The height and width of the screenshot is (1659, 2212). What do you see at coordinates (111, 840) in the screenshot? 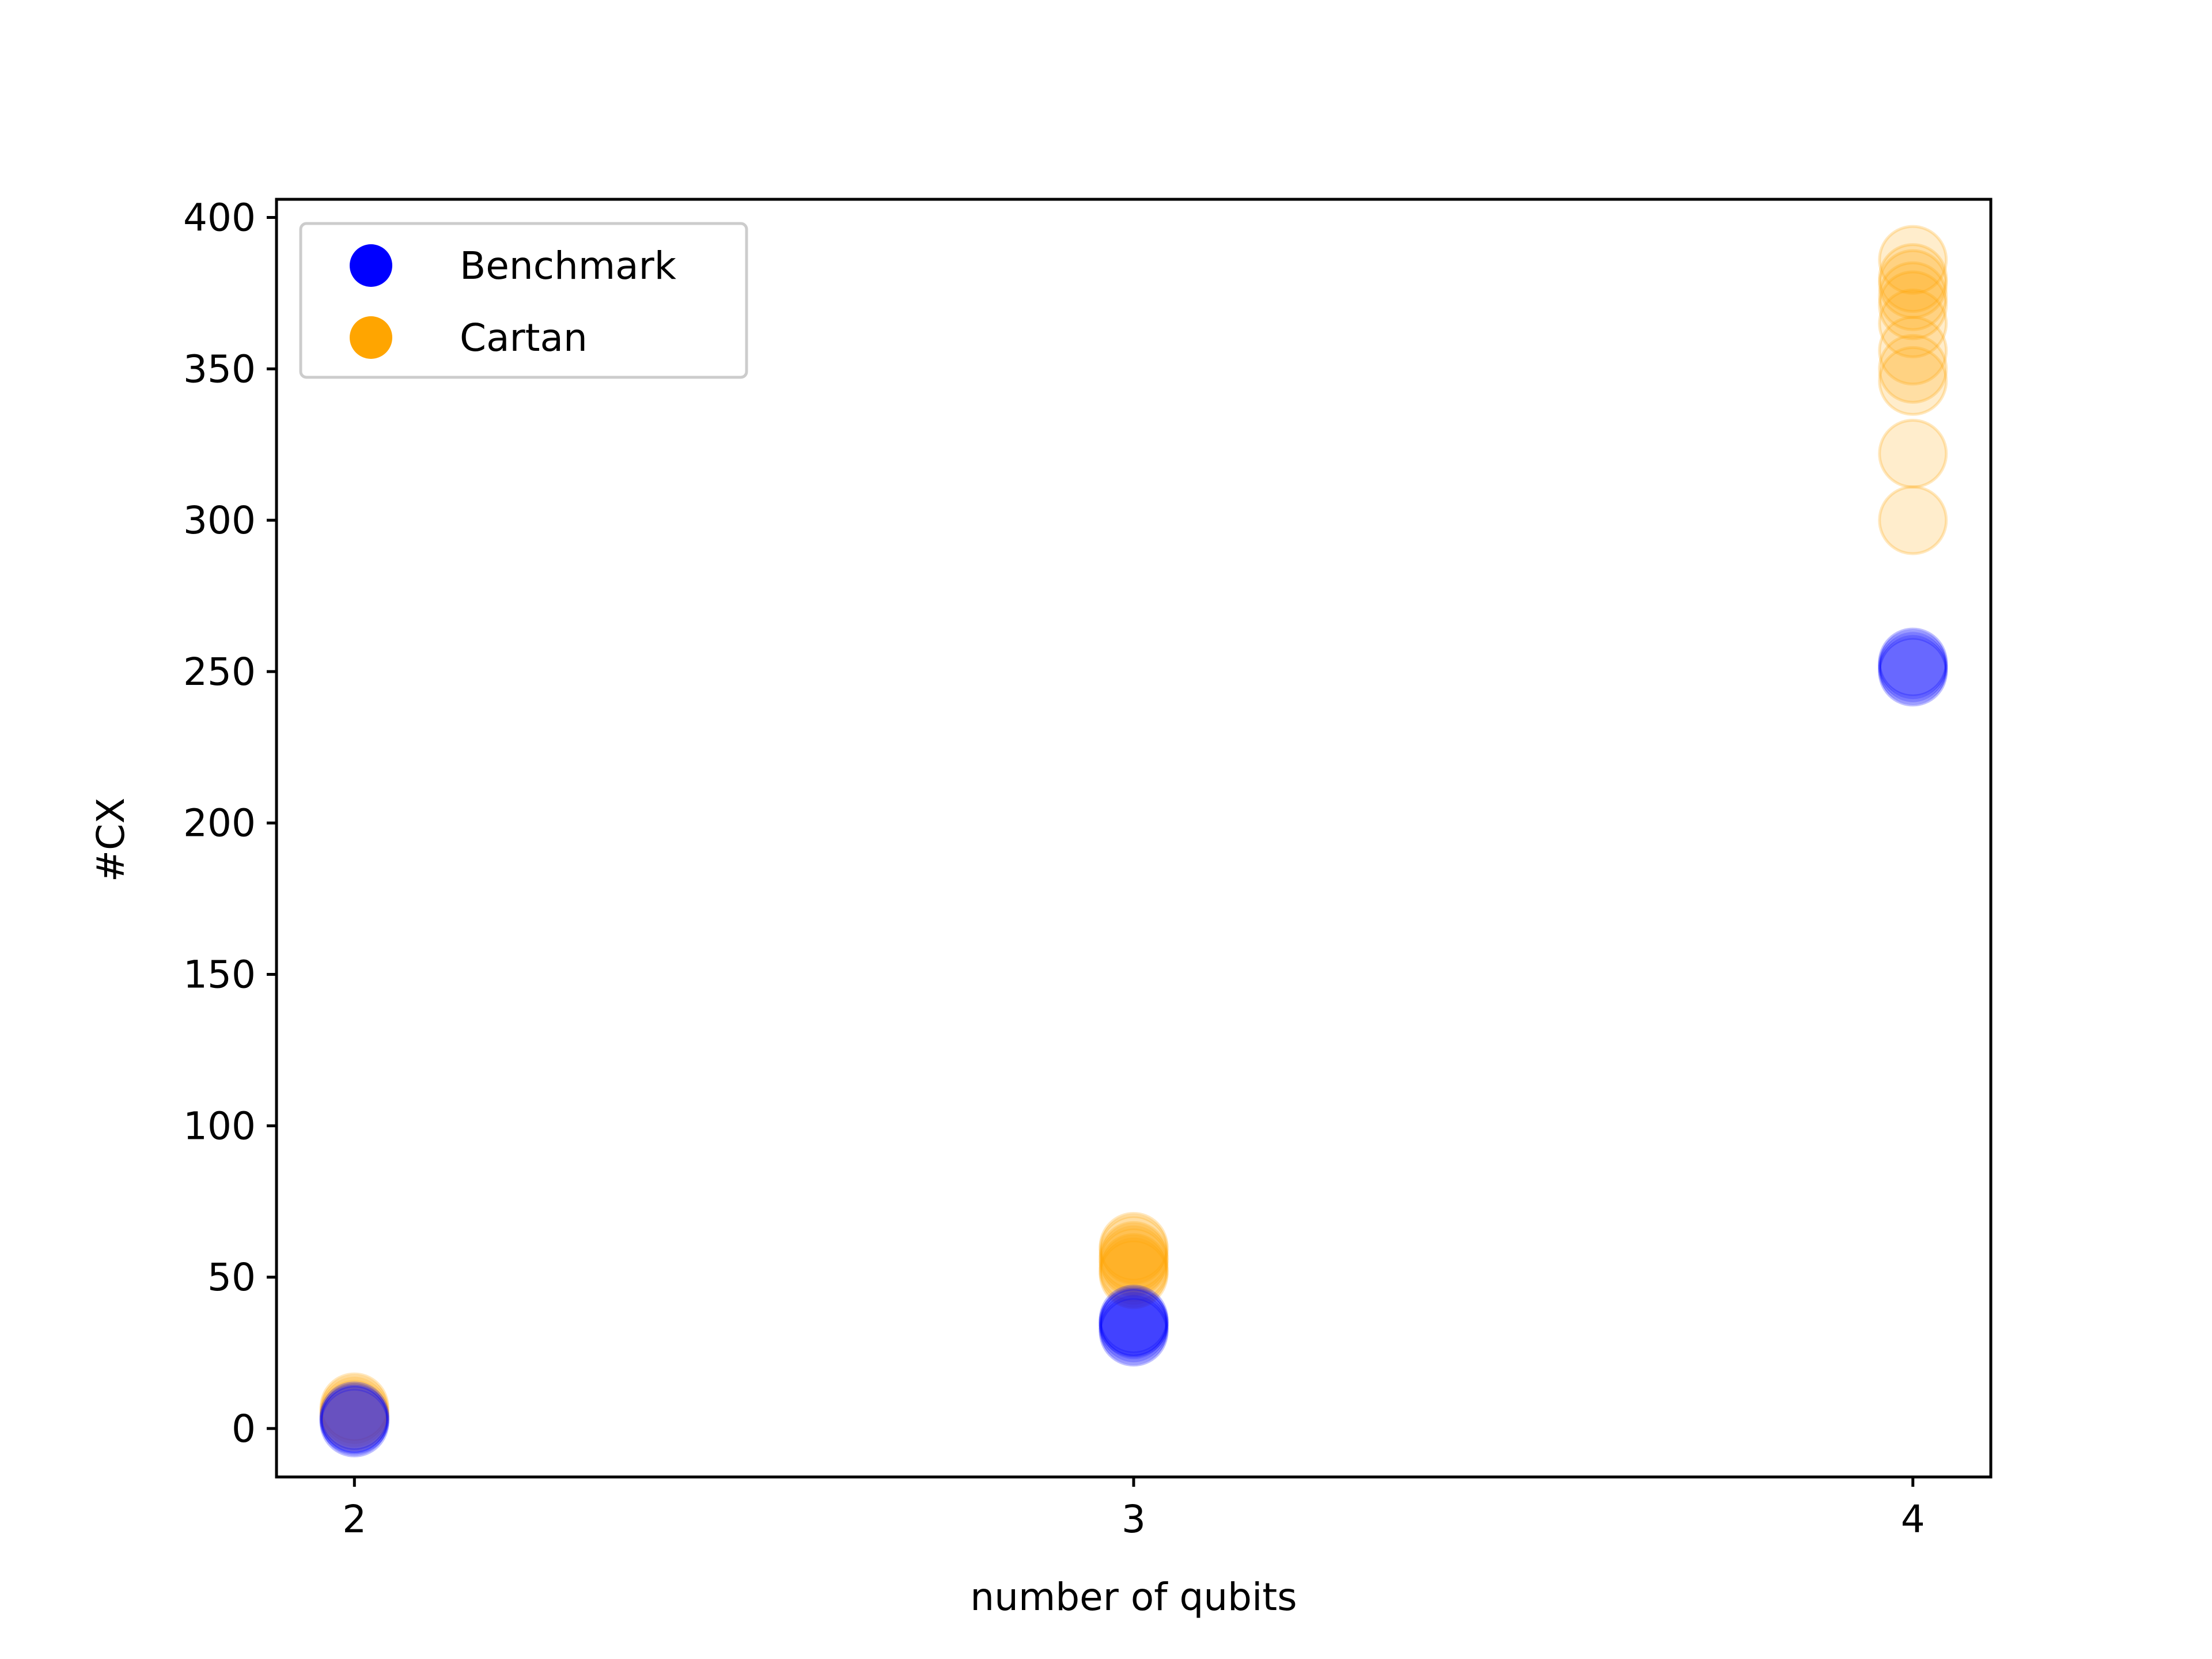
I see `y-axis-label: #CX` at bounding box center [111, 840].